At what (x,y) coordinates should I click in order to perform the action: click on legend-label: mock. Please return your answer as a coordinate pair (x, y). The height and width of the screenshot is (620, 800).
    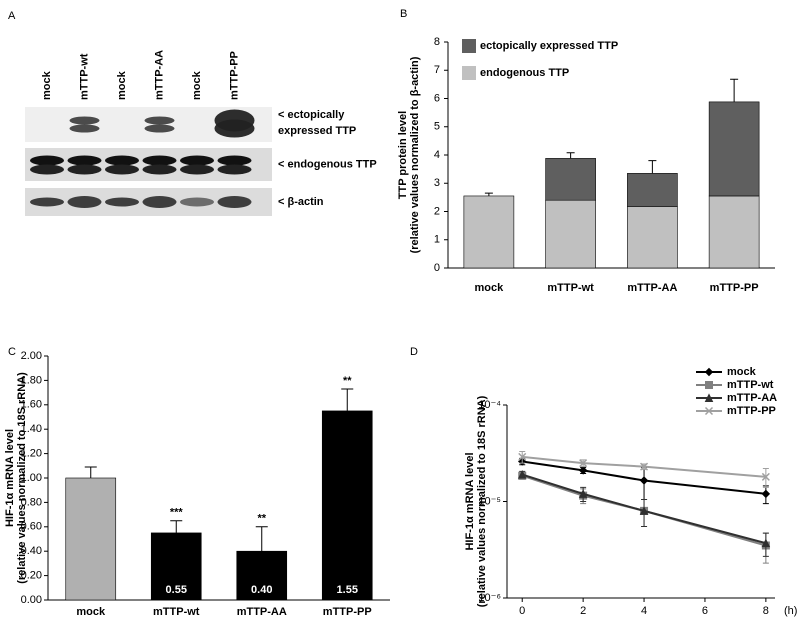
    Looking at the image, I should click on (742, 372).